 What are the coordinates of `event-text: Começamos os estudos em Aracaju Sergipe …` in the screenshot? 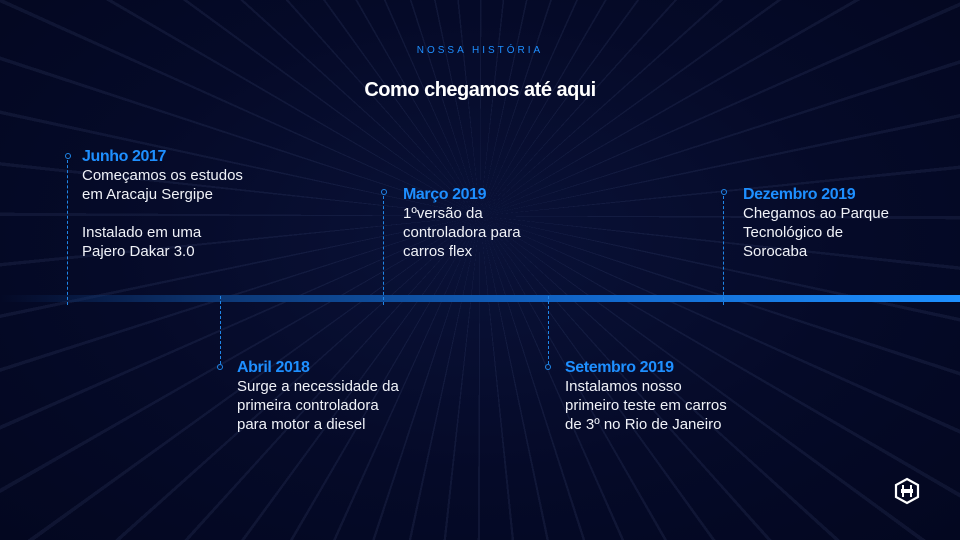 It's located at (162, 213).